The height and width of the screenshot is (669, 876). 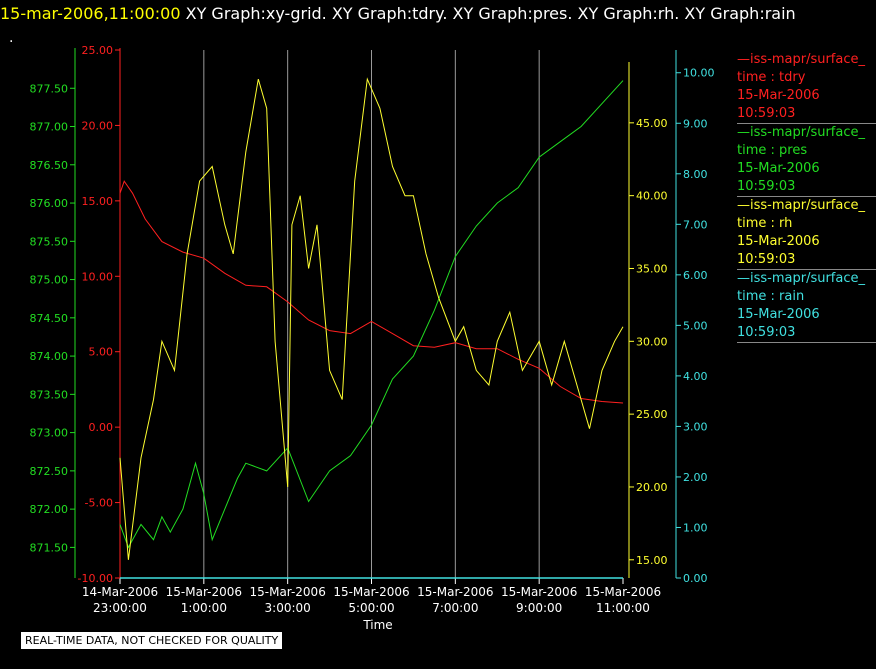 What do you see at coordinates (623, 608) in the screenshot?
I see `x-tick-label-time: 11:00:00` at bounding box center [623, 608].